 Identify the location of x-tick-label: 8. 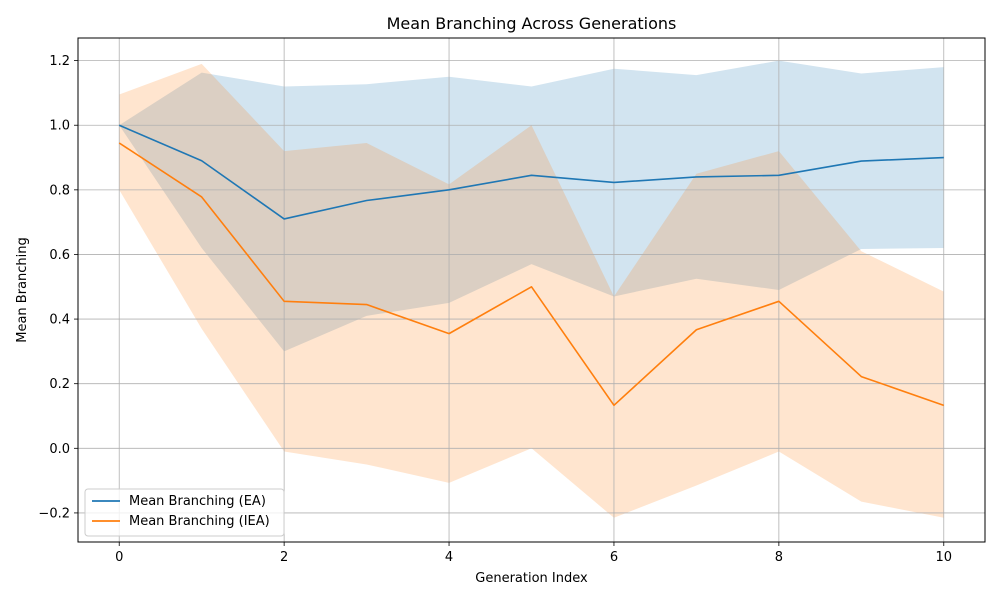
(779, 557).